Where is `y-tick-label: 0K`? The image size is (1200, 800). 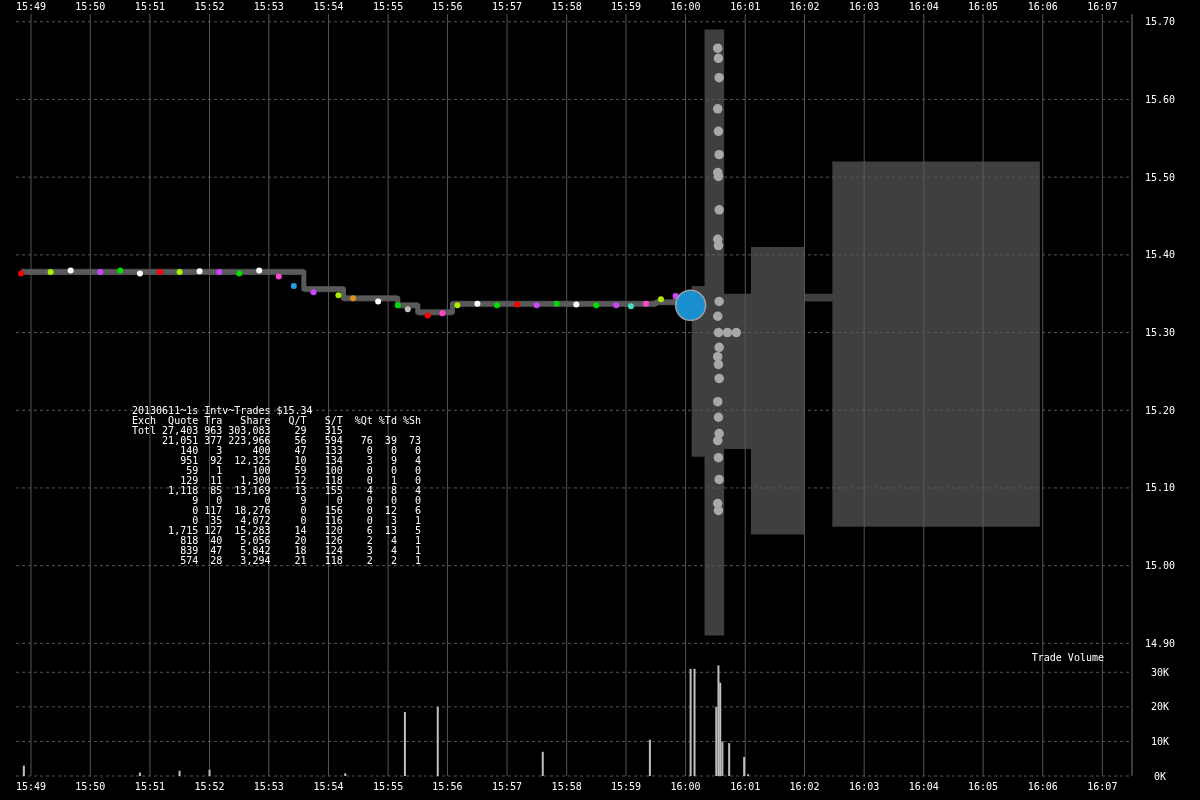 y-tick-label: 0K is located at coordinates (1160, 776).